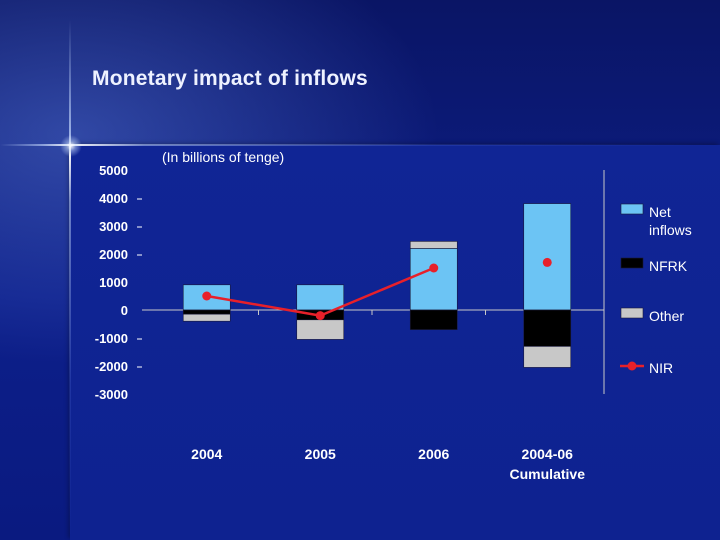 The height and width of the screenshot is (540, 720). Describe the element at coordinates (360, 145) in the screenshot. I see `light-flare-horizontal` at that location.